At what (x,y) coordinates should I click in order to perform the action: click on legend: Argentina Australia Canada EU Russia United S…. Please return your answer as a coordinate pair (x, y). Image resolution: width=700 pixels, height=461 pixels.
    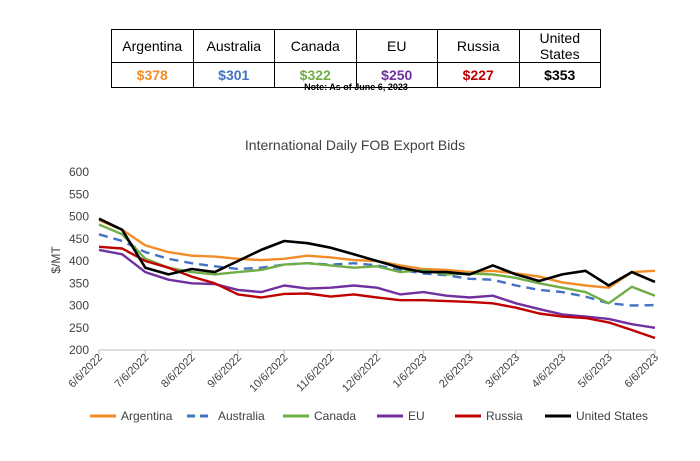
    Looking at the image, I should click on (369, 416).